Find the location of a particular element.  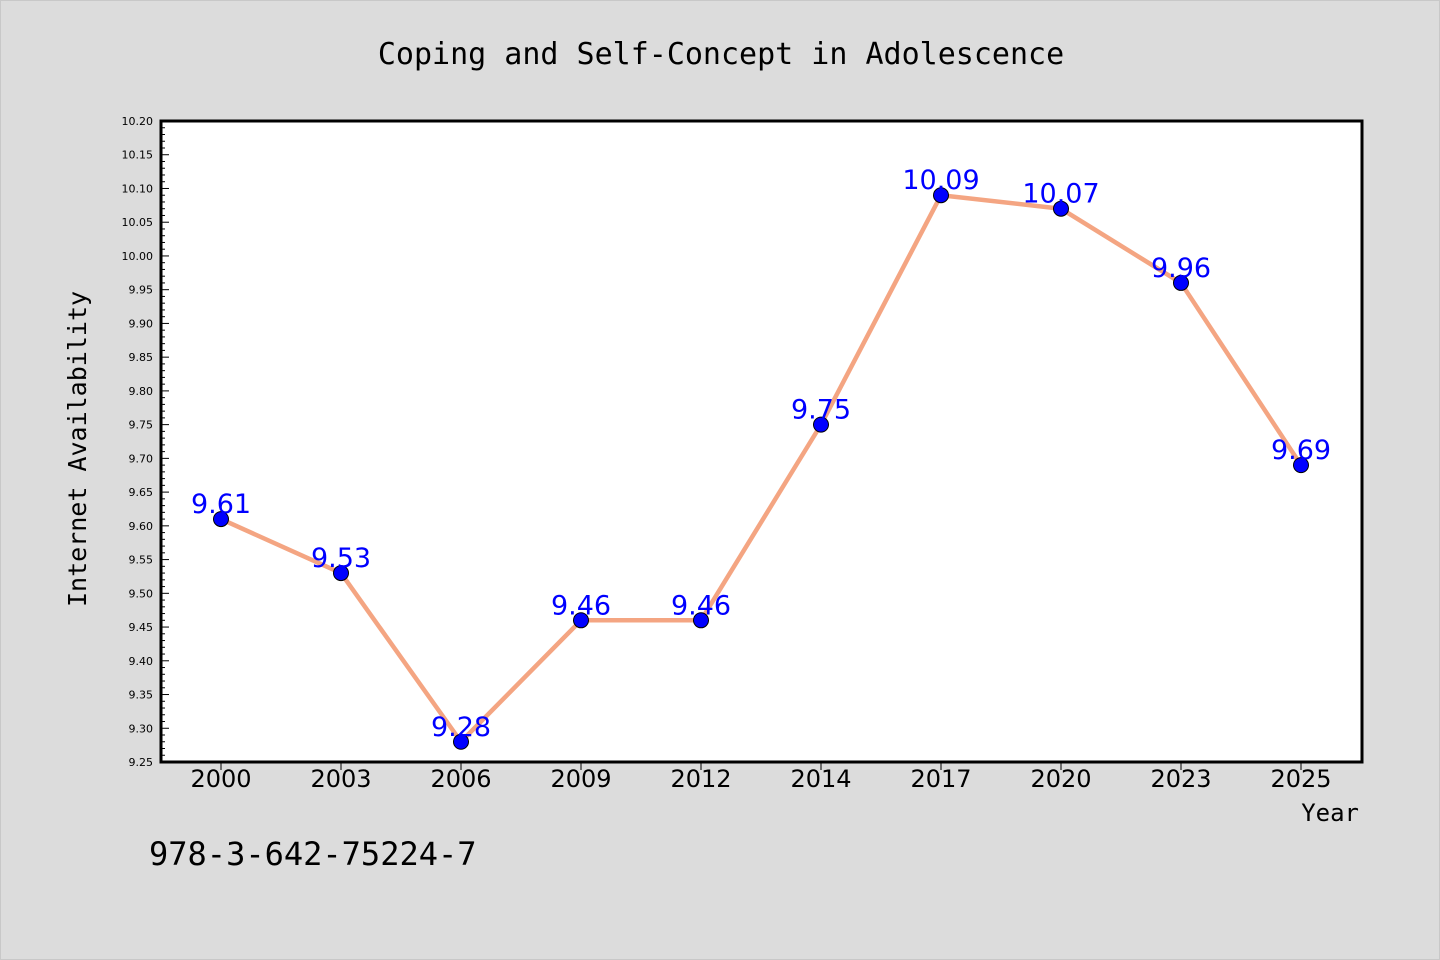

x-axis-ticks: 2000 2003 2006 2009 2012 2014 2017 2020 2023 2025 is located at coordinates (761, 777).